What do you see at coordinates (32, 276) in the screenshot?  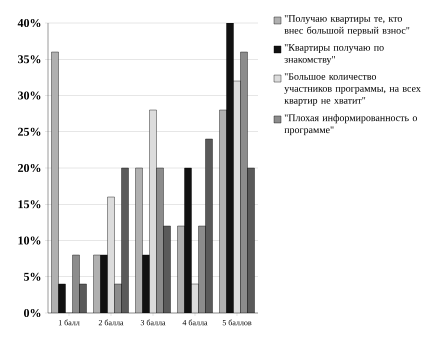 I see `y-tick-label: 5%` at bounding box center [32, 276].